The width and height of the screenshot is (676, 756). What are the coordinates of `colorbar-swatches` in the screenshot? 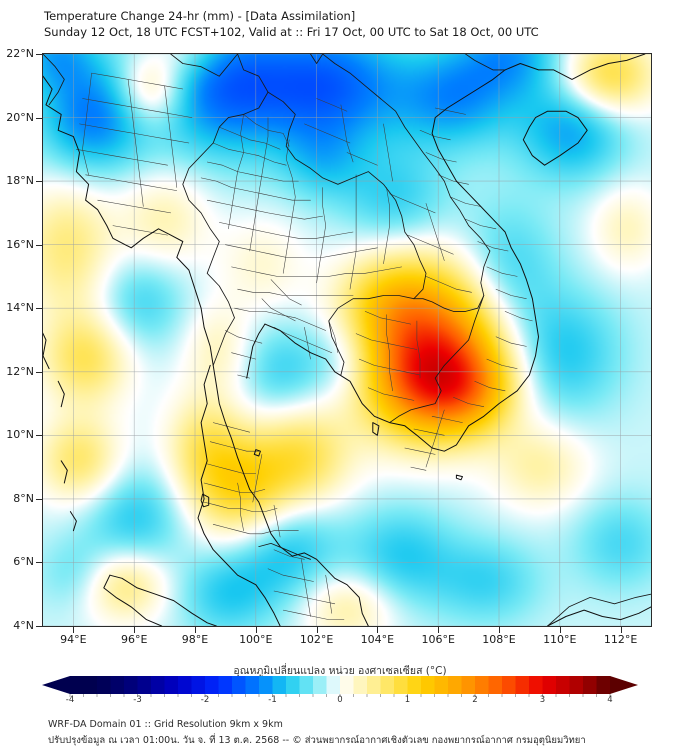 It's located at (340, 686).